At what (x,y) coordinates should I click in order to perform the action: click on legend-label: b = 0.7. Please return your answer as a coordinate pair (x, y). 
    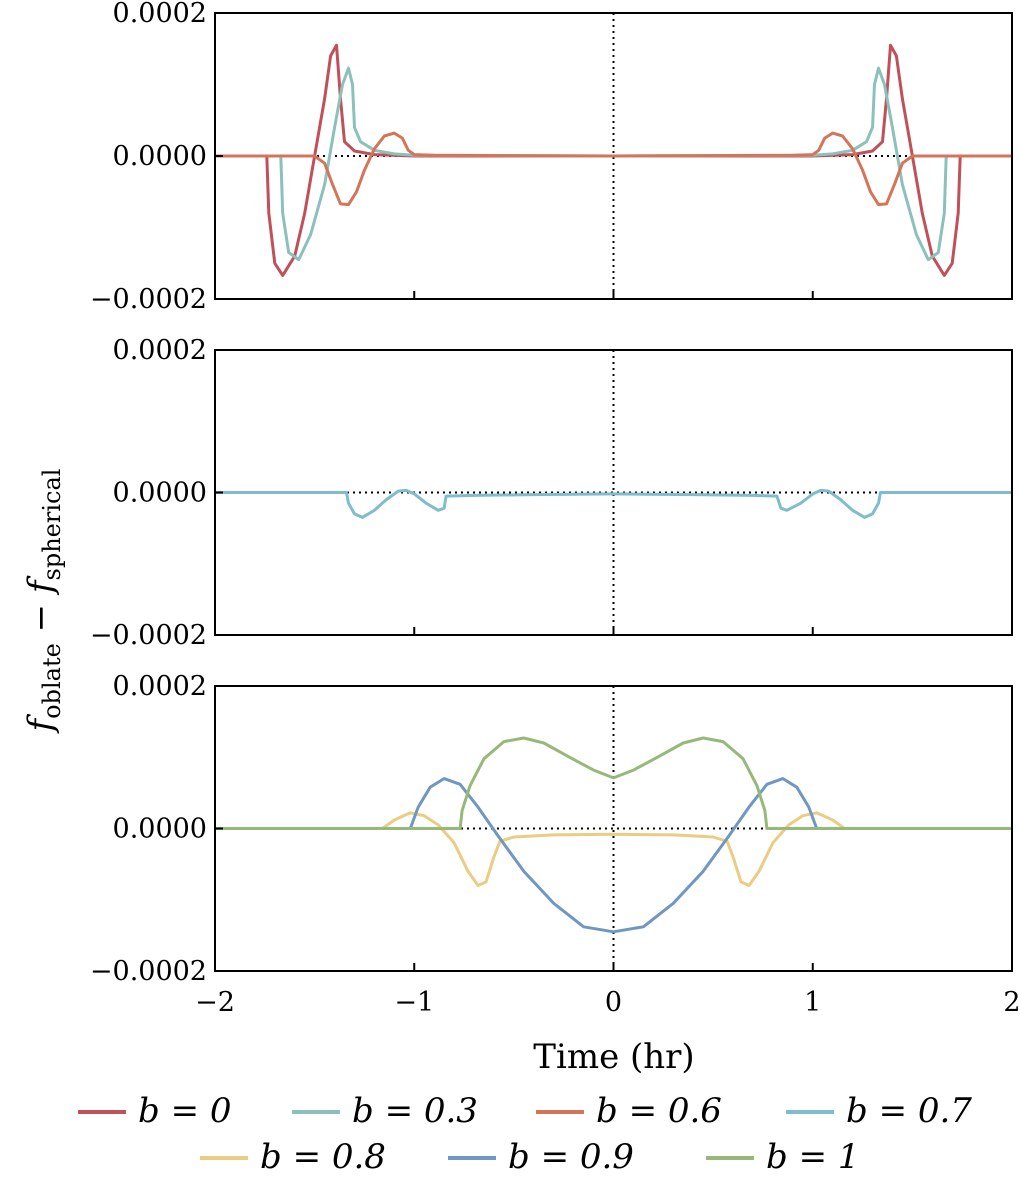
    Looking at the image, I should click on (909, 1111).